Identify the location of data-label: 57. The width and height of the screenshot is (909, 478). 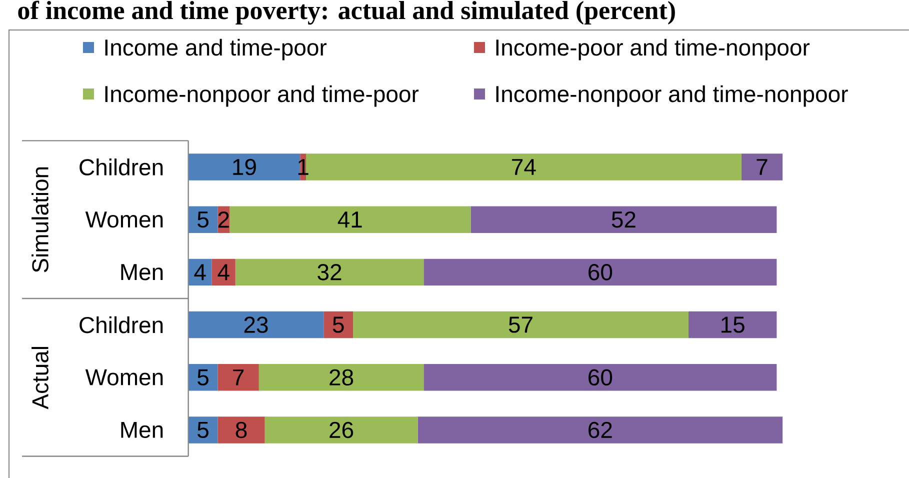
(520, 324).